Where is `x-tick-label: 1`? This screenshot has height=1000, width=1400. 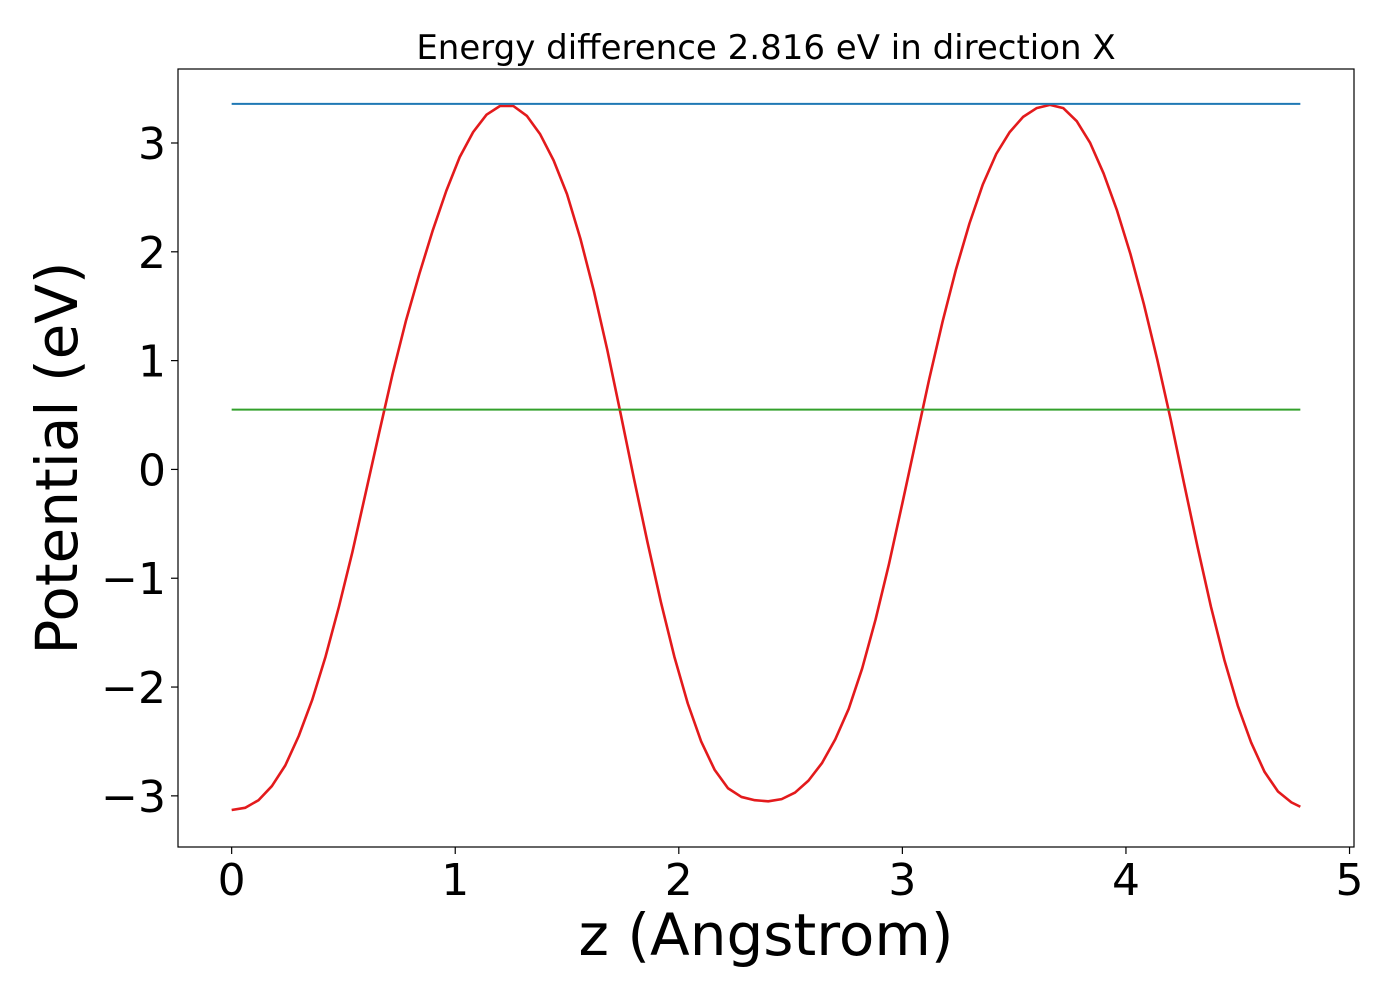
x-tick-label: 1 is located at coordinates (455, 880).